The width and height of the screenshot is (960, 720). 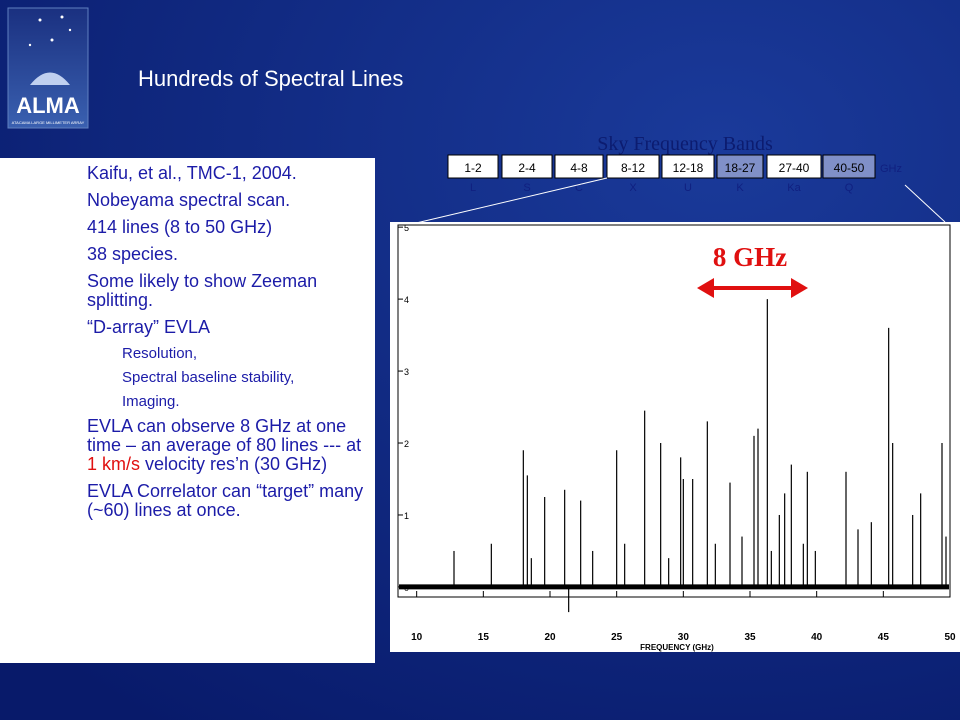 What do you see at coordinates (417, 637) in the screenshot?
I see `x-tick-label: 10` at bounding box center [417, 637].